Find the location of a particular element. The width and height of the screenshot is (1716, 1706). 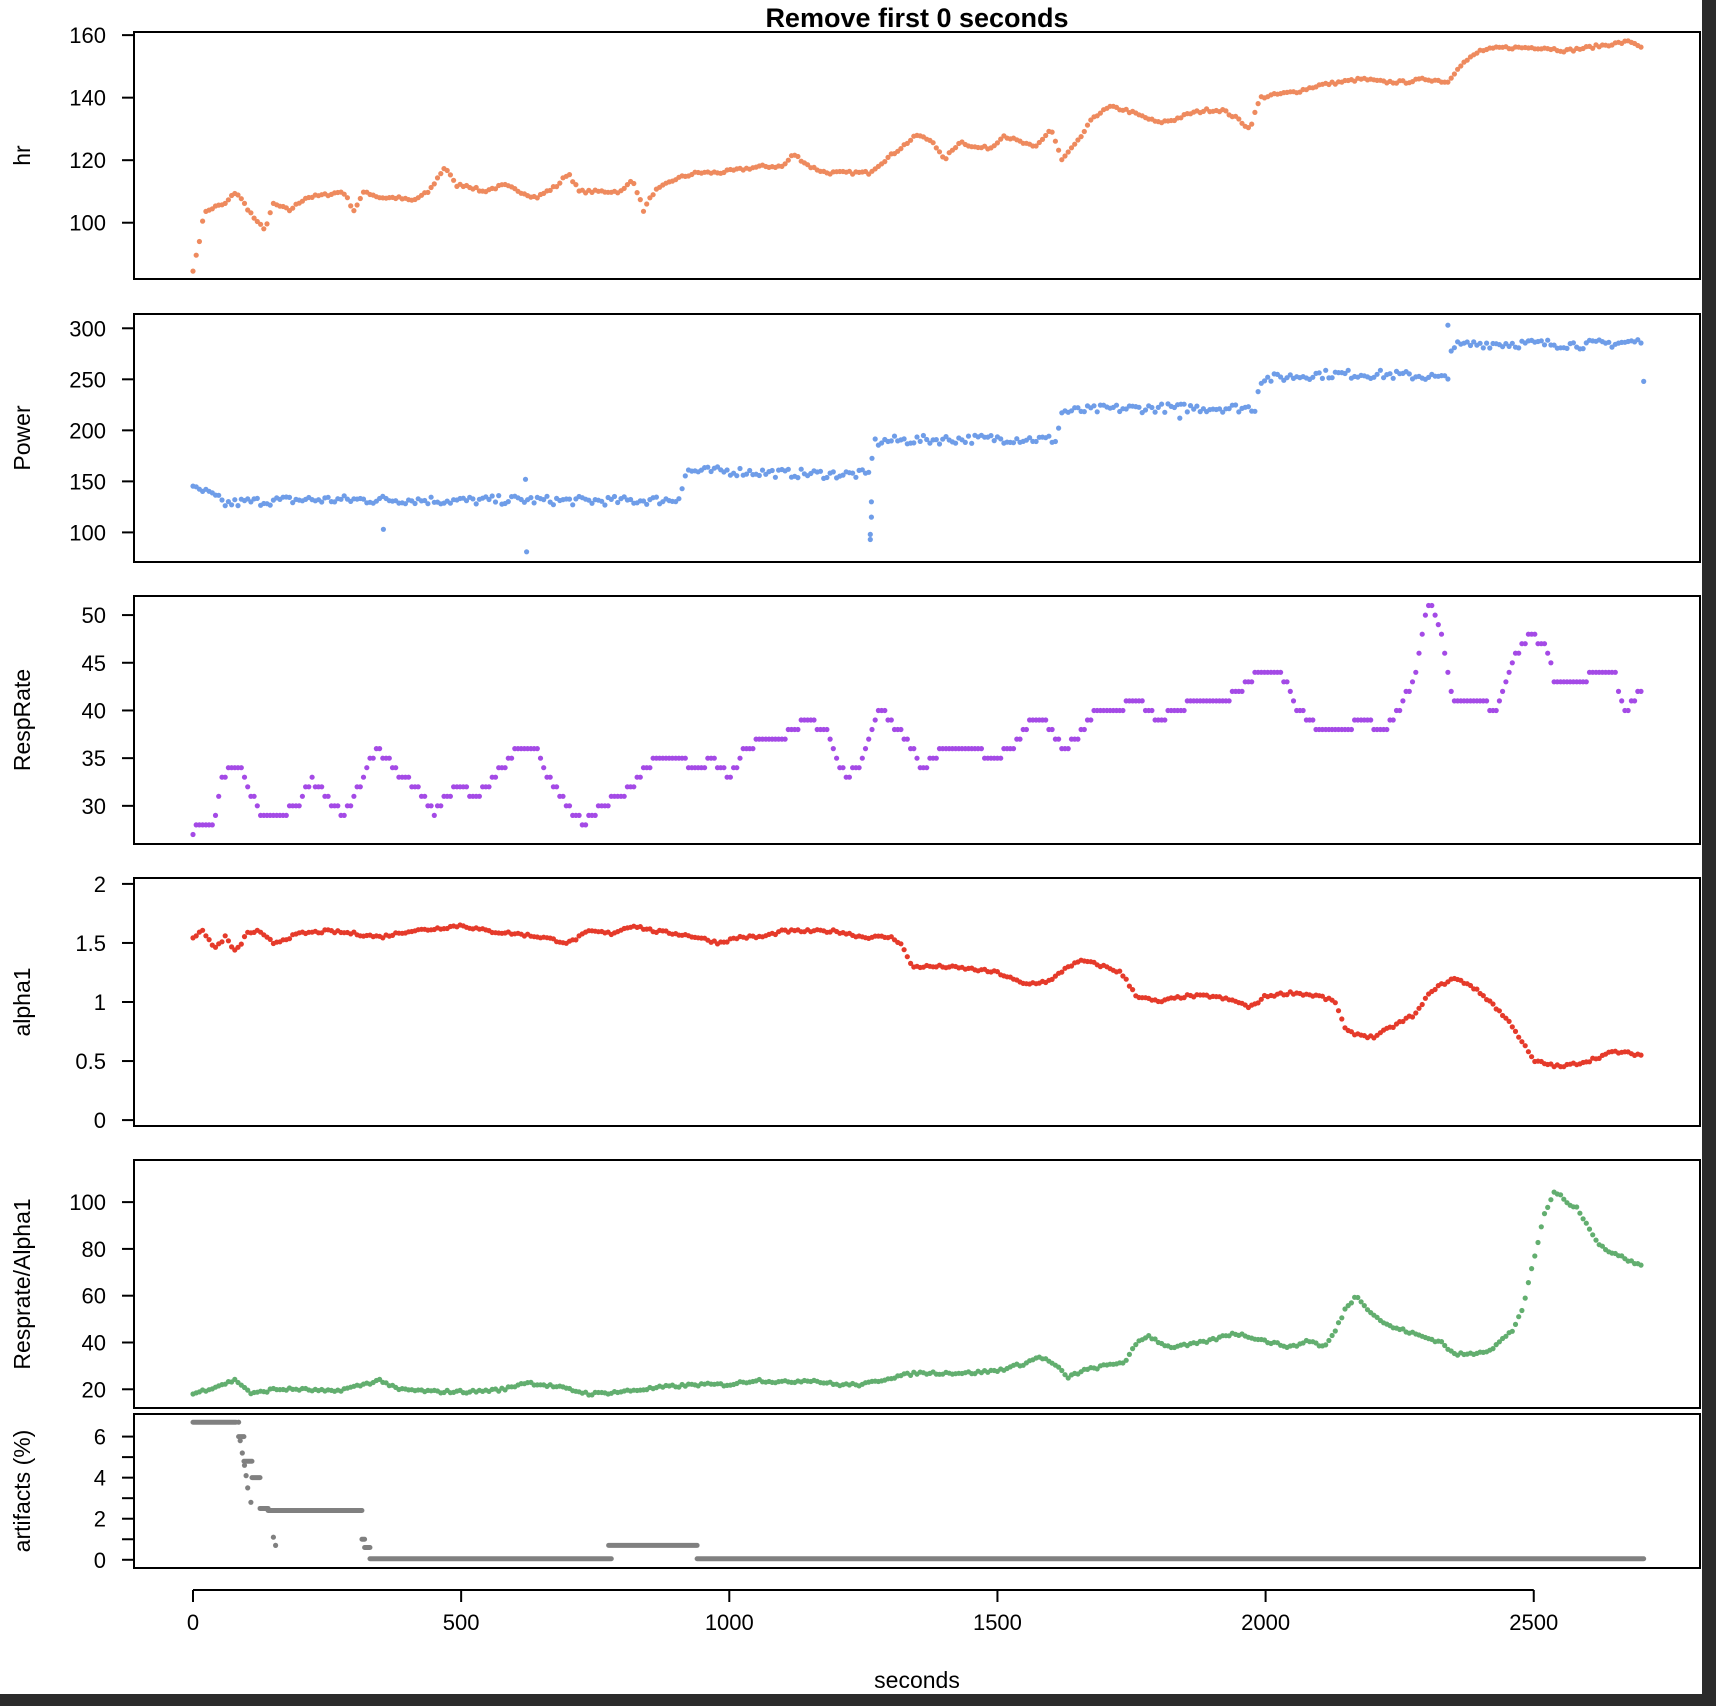

panel-5: 20 40 60 80 100 Resprate/Alpha1 is located at coordinates (855, 1284).